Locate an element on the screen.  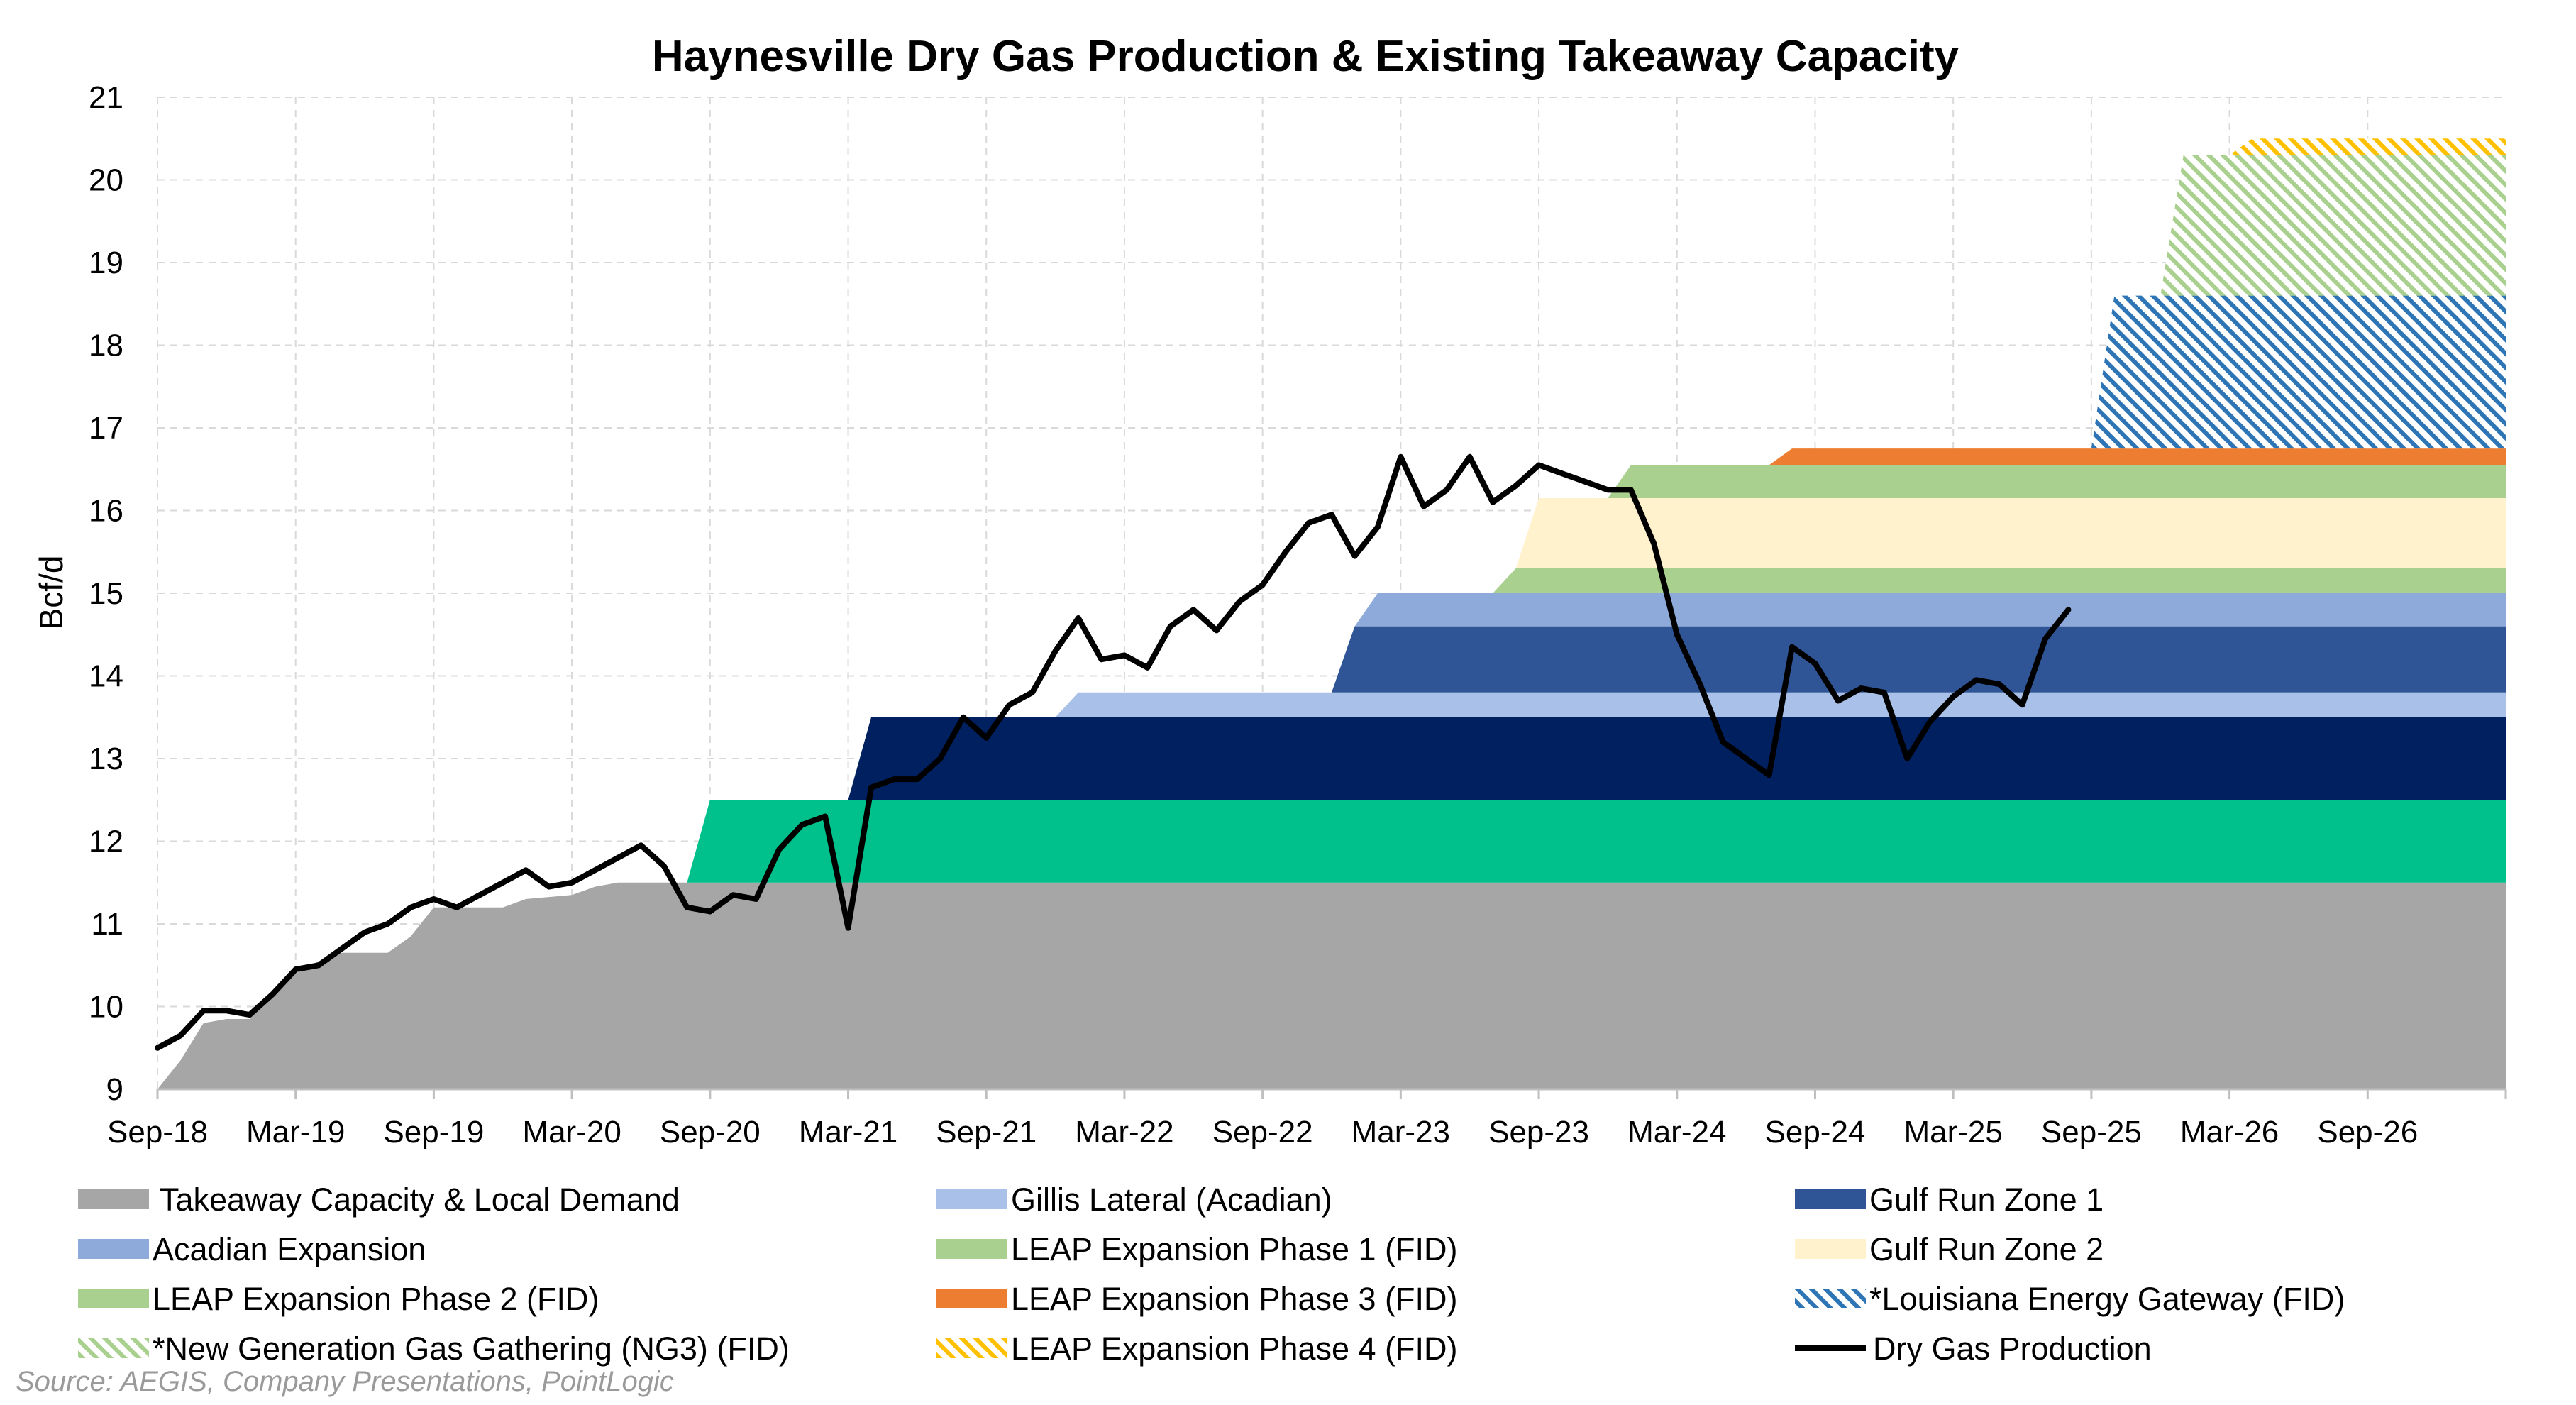
x-tick-label: Sep-20 is located at coordinates (710, 1132).